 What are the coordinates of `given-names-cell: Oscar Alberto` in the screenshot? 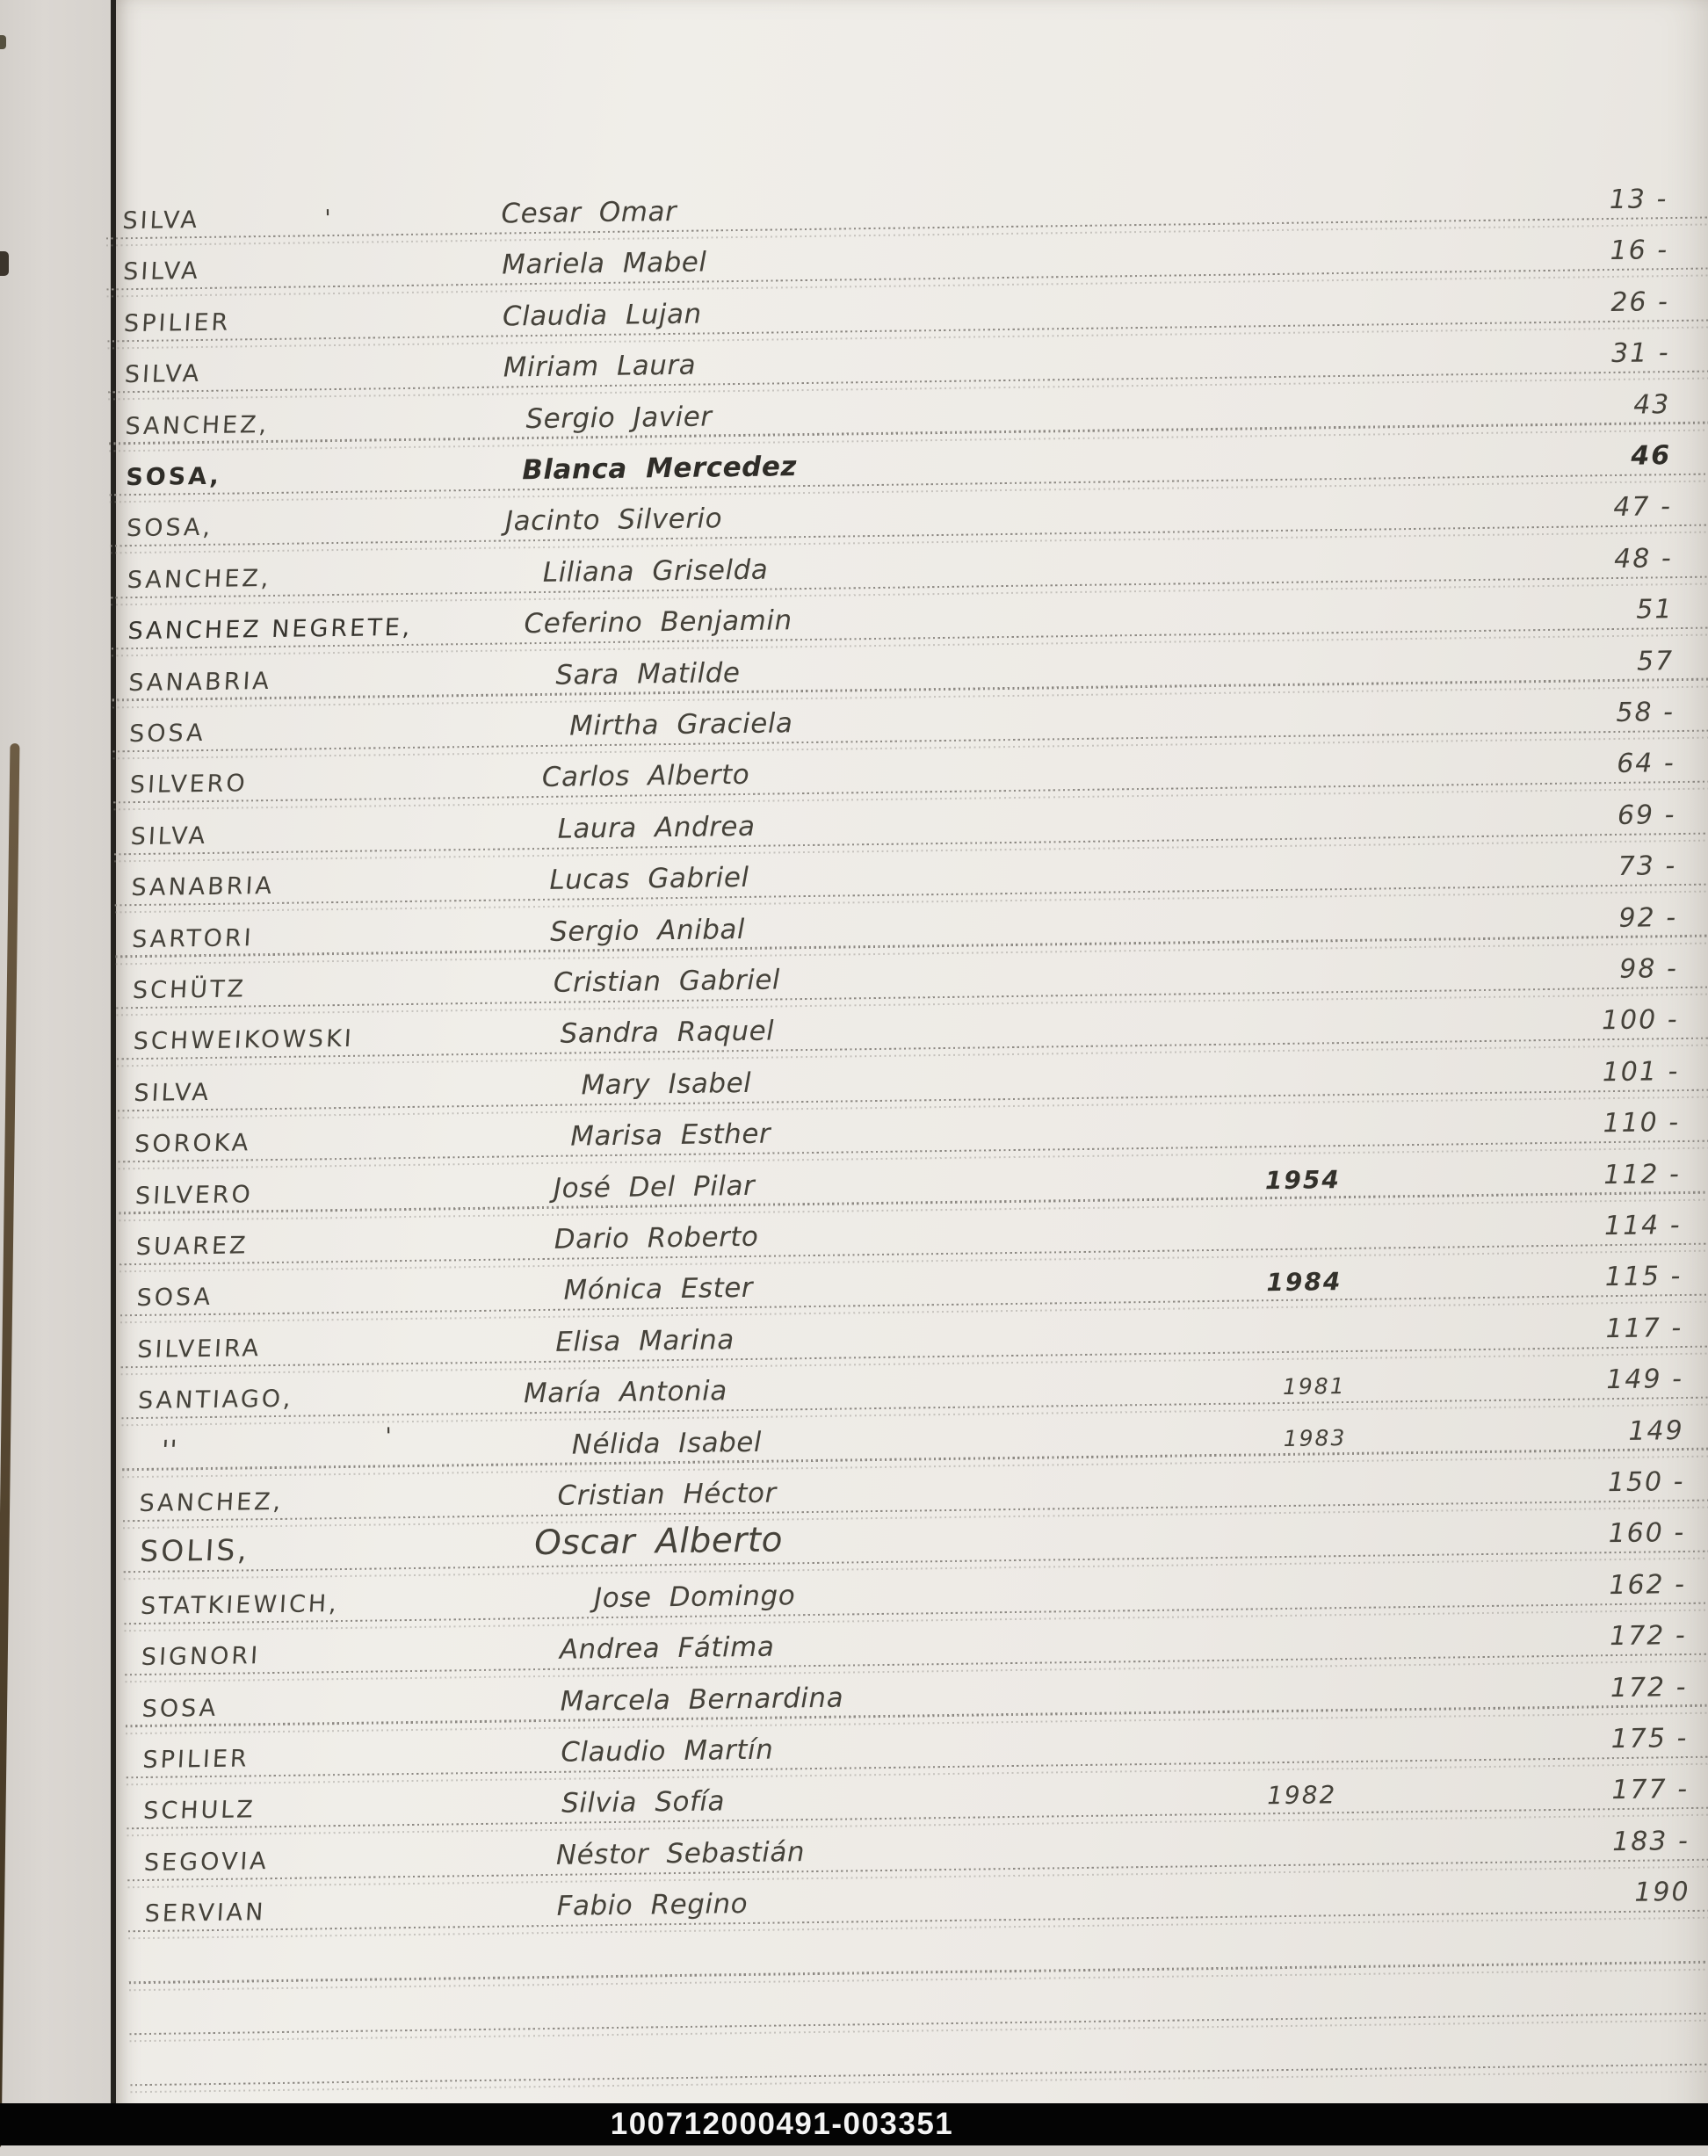 It's located at (658, 1542).